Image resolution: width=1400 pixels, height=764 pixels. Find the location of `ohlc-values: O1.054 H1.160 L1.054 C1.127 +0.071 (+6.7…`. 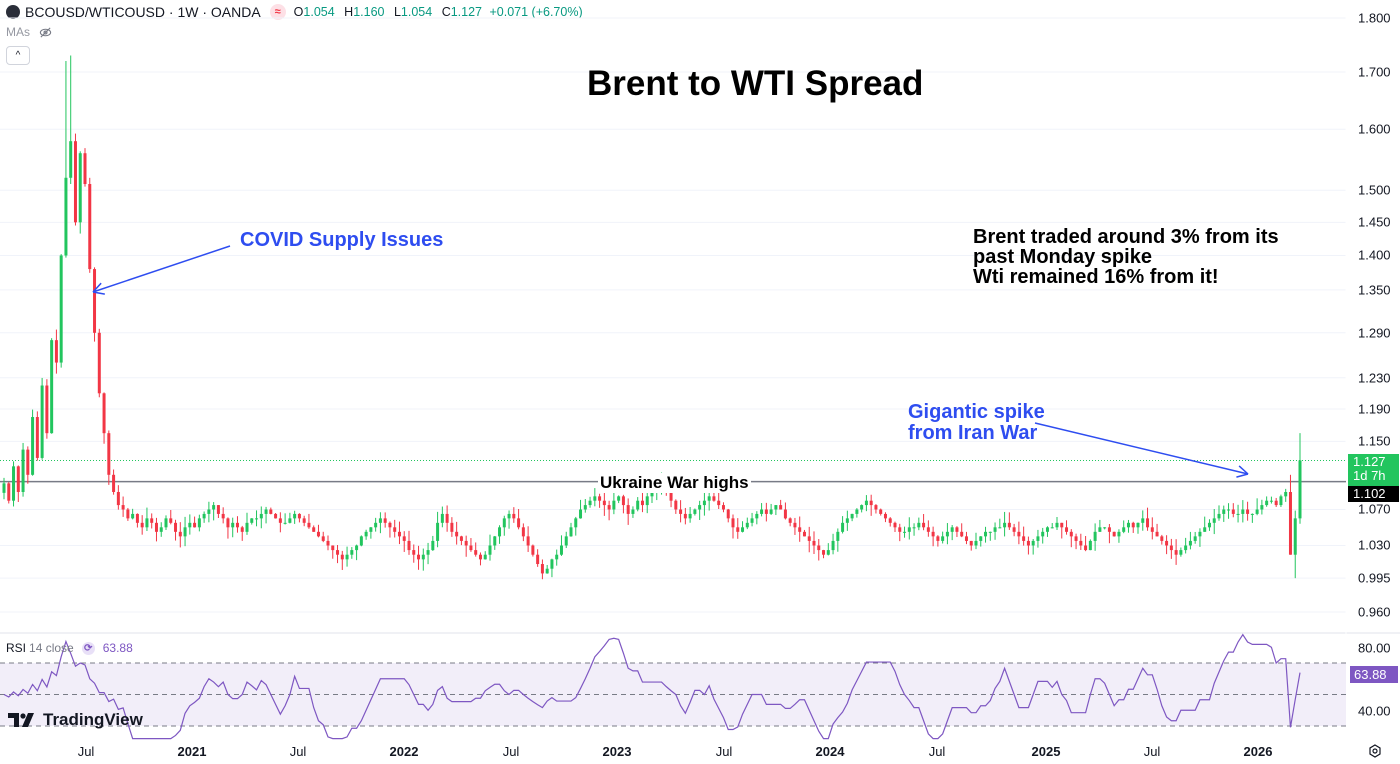

ohlc-values: O1.054 H1.160 L1.054 C1.127 +0.071 (+6.7… is located at coordinates (438, 12).